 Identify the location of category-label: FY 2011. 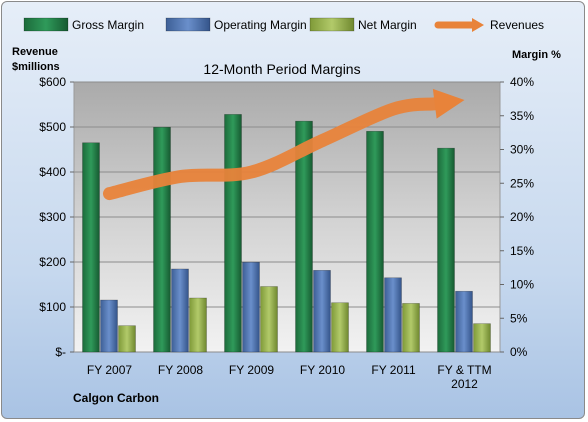
(393, 370).